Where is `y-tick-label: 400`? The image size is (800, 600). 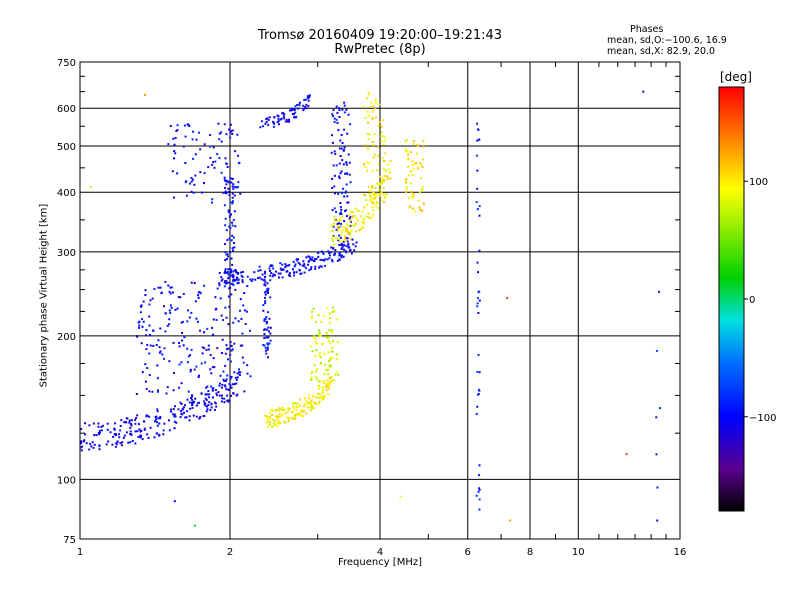 y-tick-label: 400 is located at coordinates (66, 193).